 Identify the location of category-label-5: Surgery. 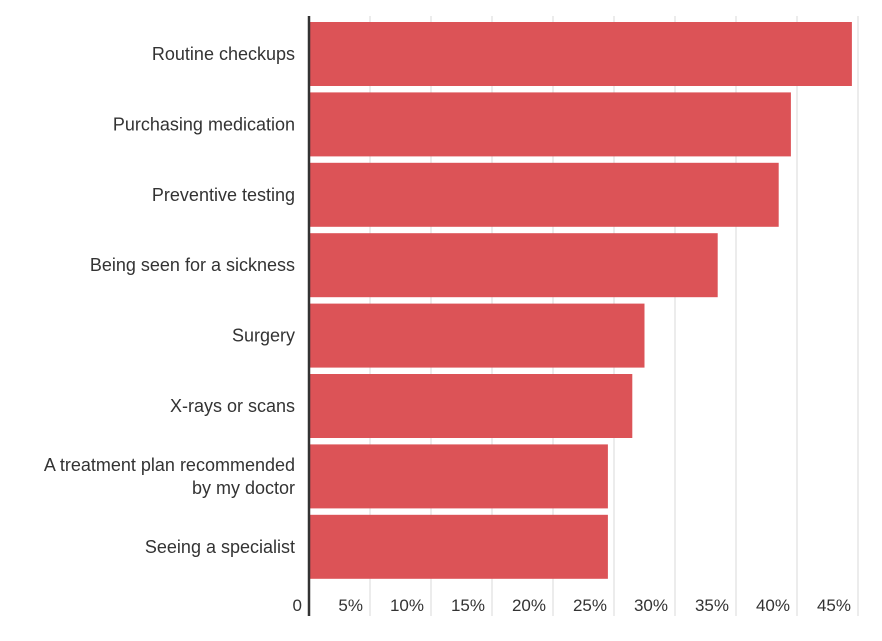
(263, 336).